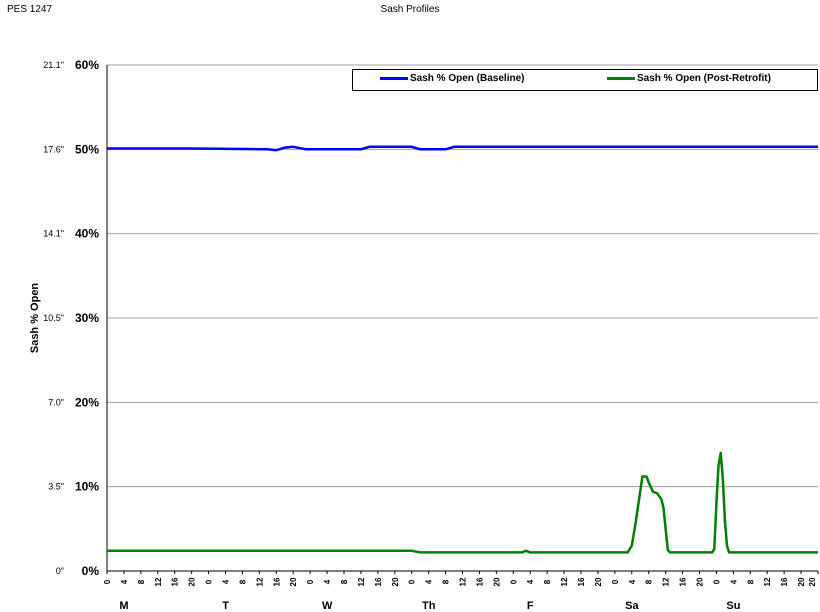 The width and height of the screenshot is (820, 612). Describe the element at coordinates (60, 571) in the screenshot. I see `y-tick-label-secondary: 0"` at that location.